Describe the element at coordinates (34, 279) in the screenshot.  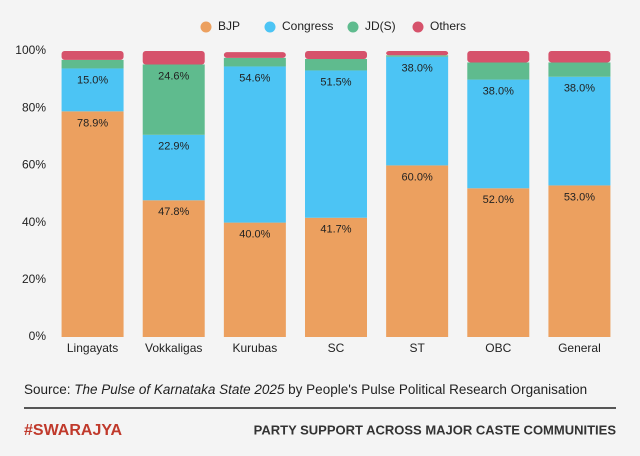
I see `y-tick-label: 20%` at that location.